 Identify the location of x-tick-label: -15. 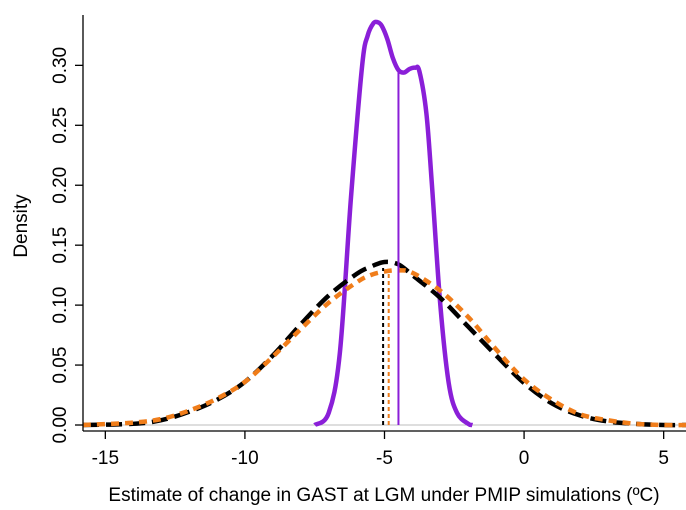
(105, 458).